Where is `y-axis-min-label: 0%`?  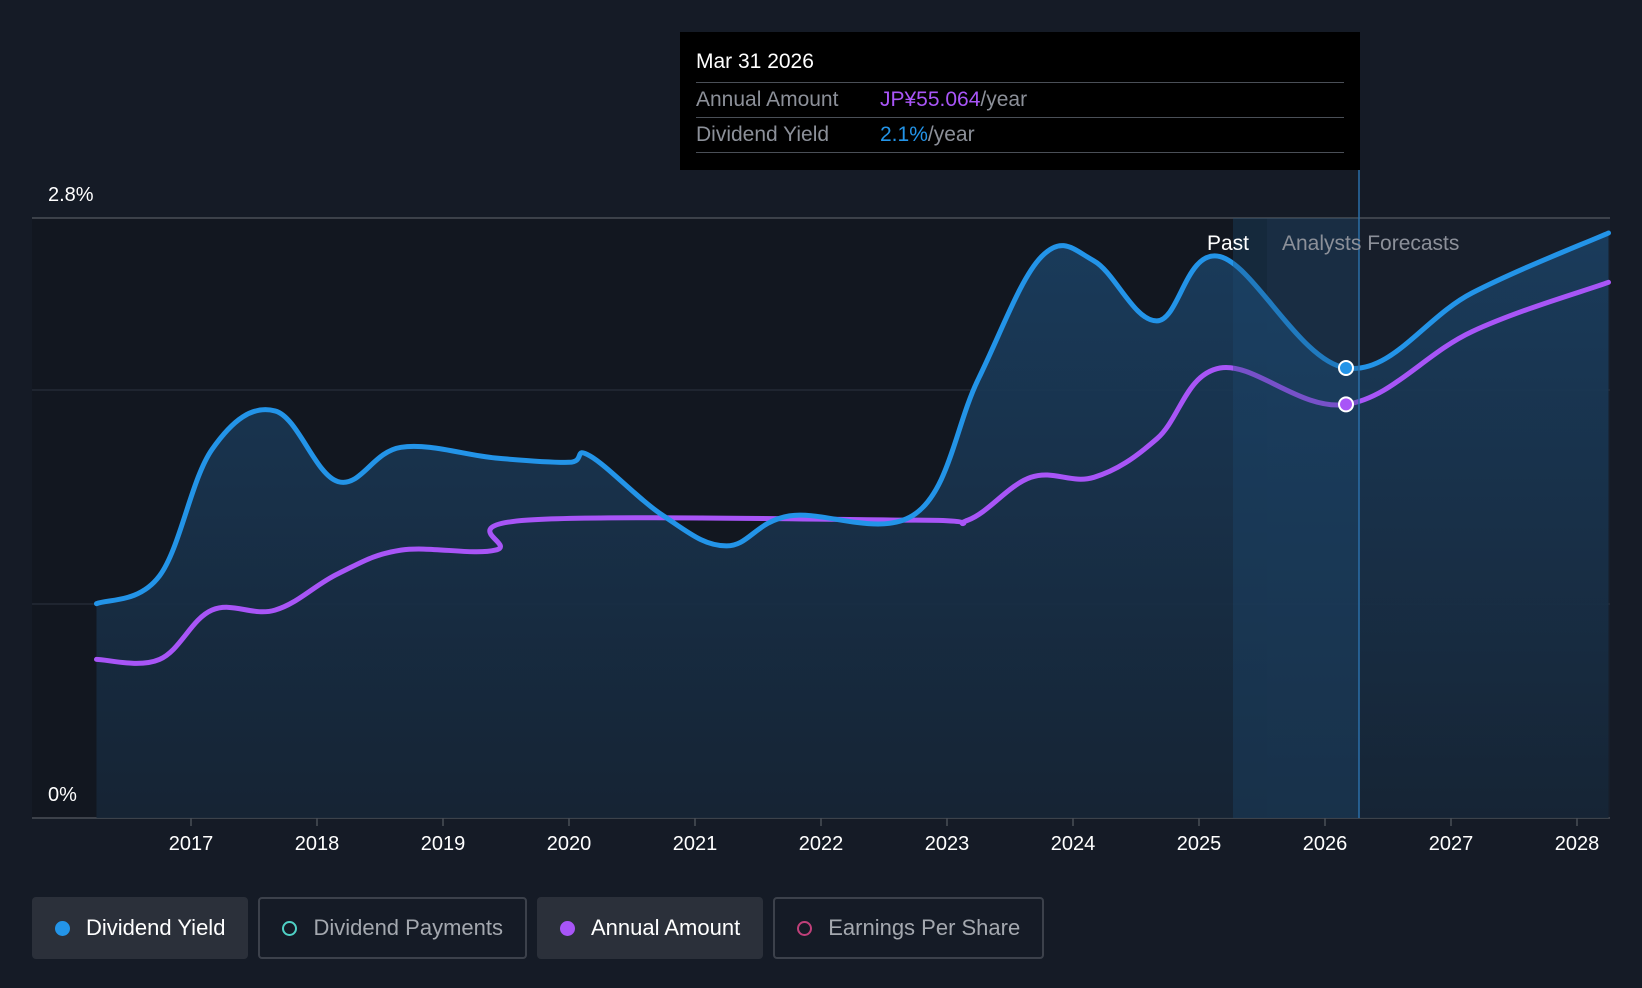 y-axis-min-label: 0% is located at coordinates (62, 795).